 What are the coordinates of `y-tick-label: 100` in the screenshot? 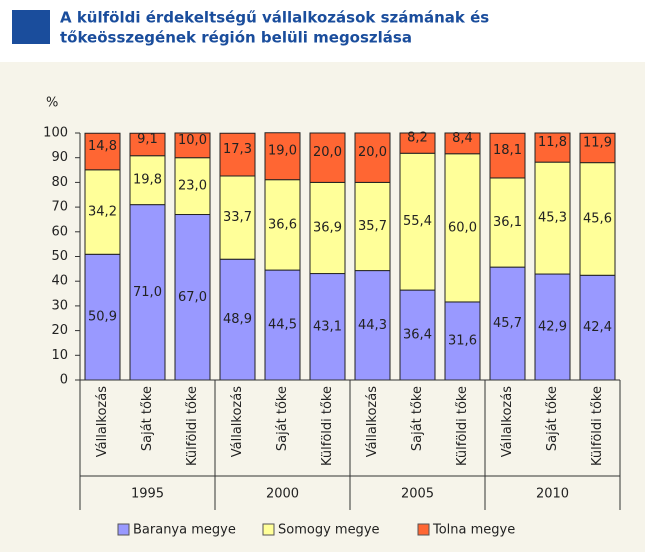 It's located at (55, 133).